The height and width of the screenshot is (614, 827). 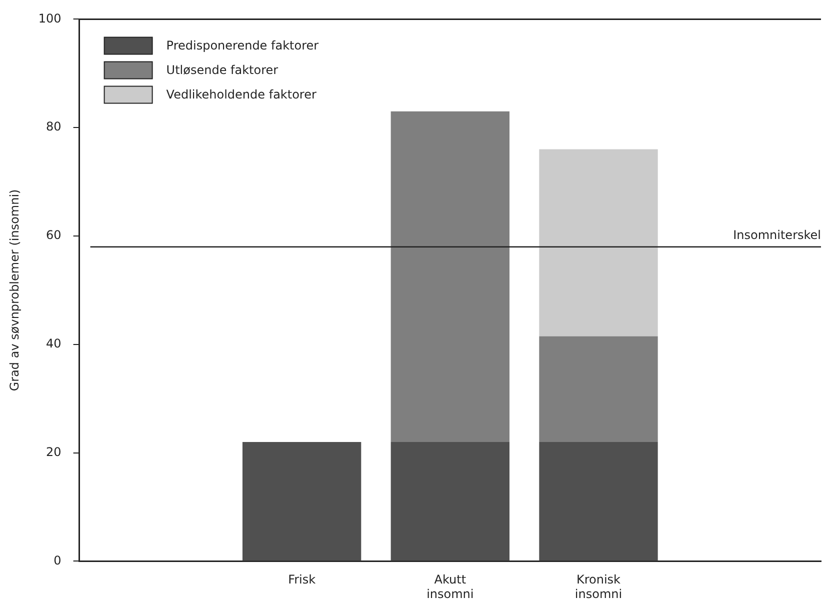 What do you see at coordinates (598, 586) in the screenshot?
I see `x-tick-label: Kronisk insomni` at bounding box center [598, 586].